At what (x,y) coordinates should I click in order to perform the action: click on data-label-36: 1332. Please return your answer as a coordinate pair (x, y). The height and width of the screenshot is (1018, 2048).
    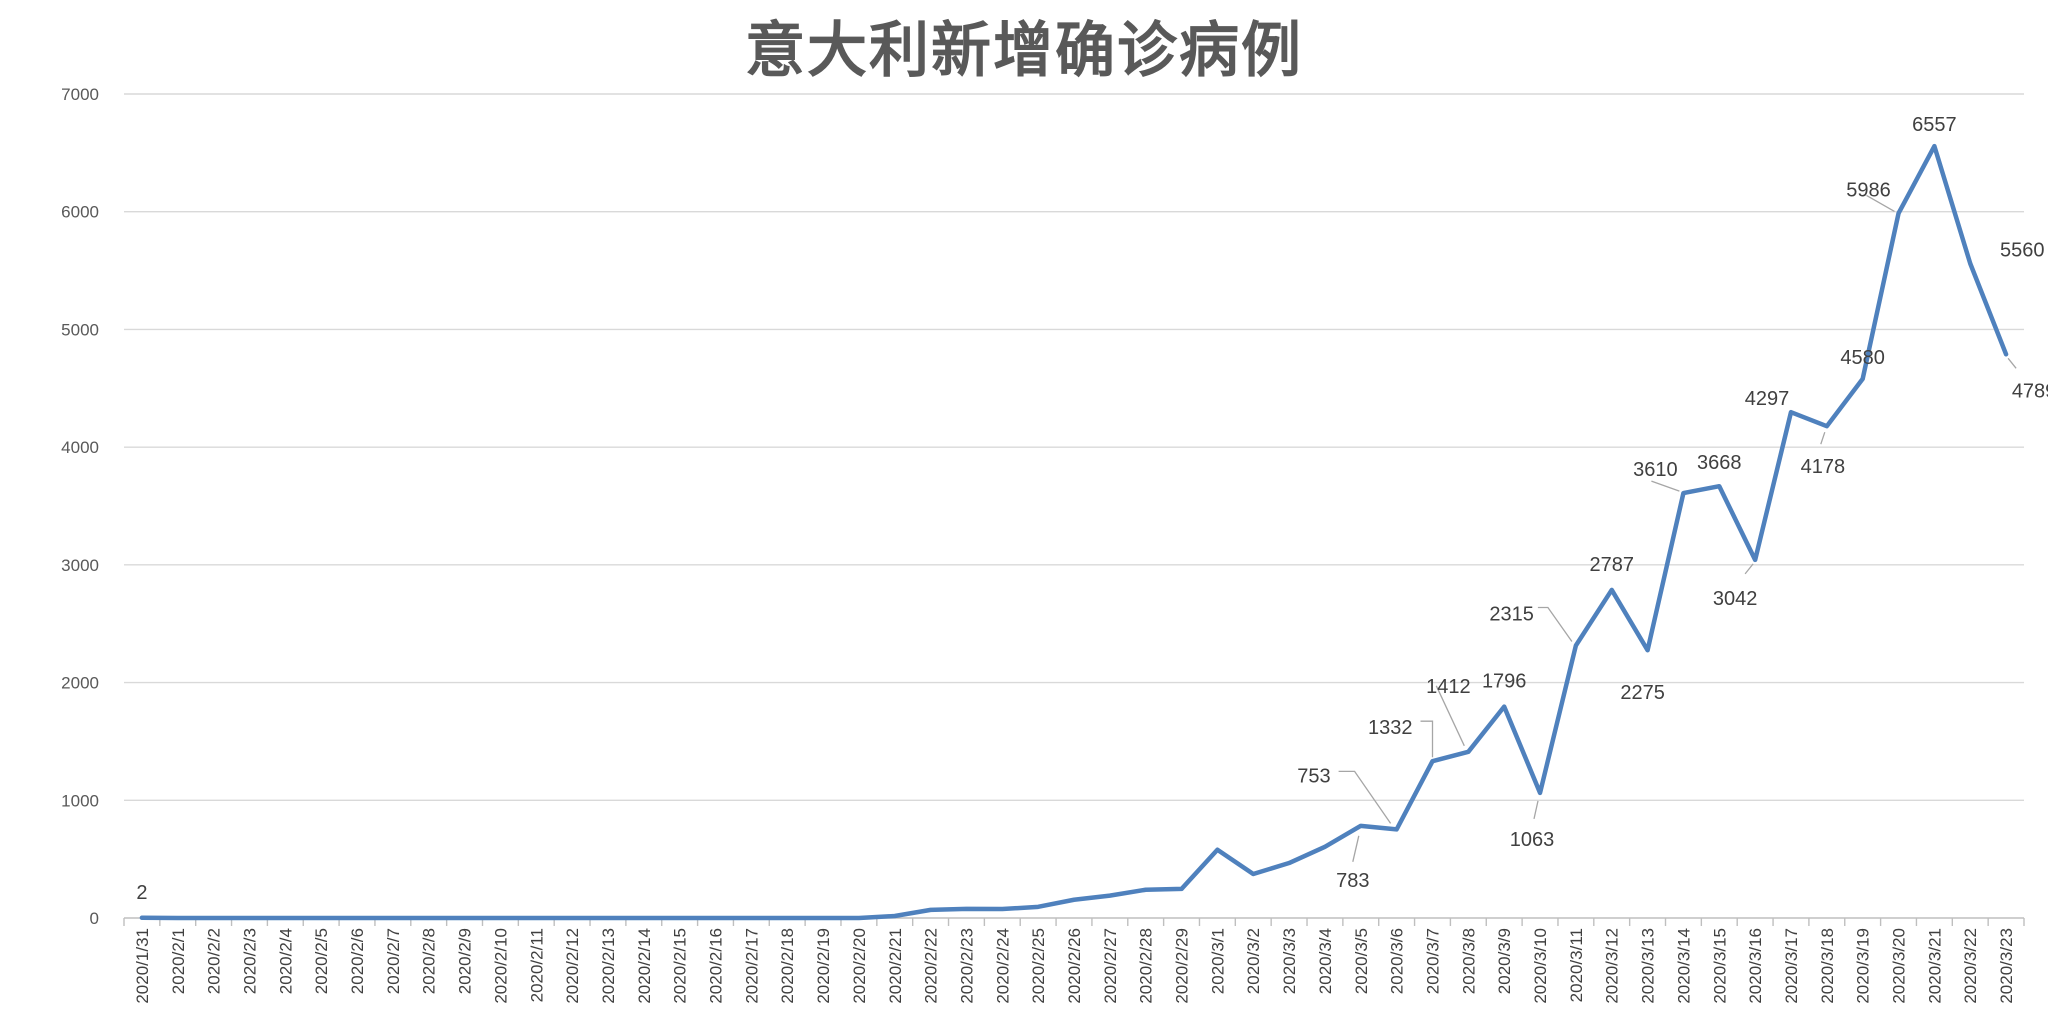
    Looking at the image, I should click on (1390, 728).